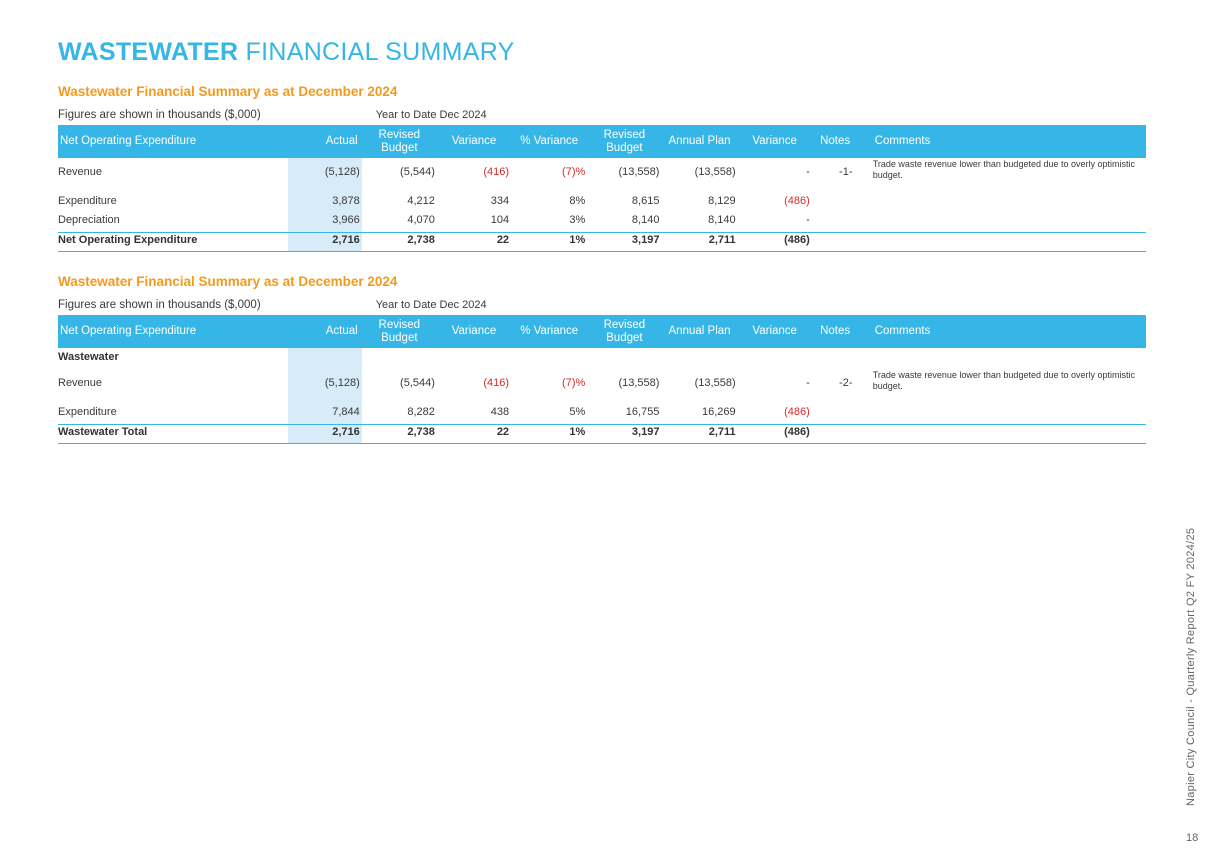  Describe the element at coordinates (577, 220) in the screenshot. I see `cell-pct-variance: 3%` at that location.